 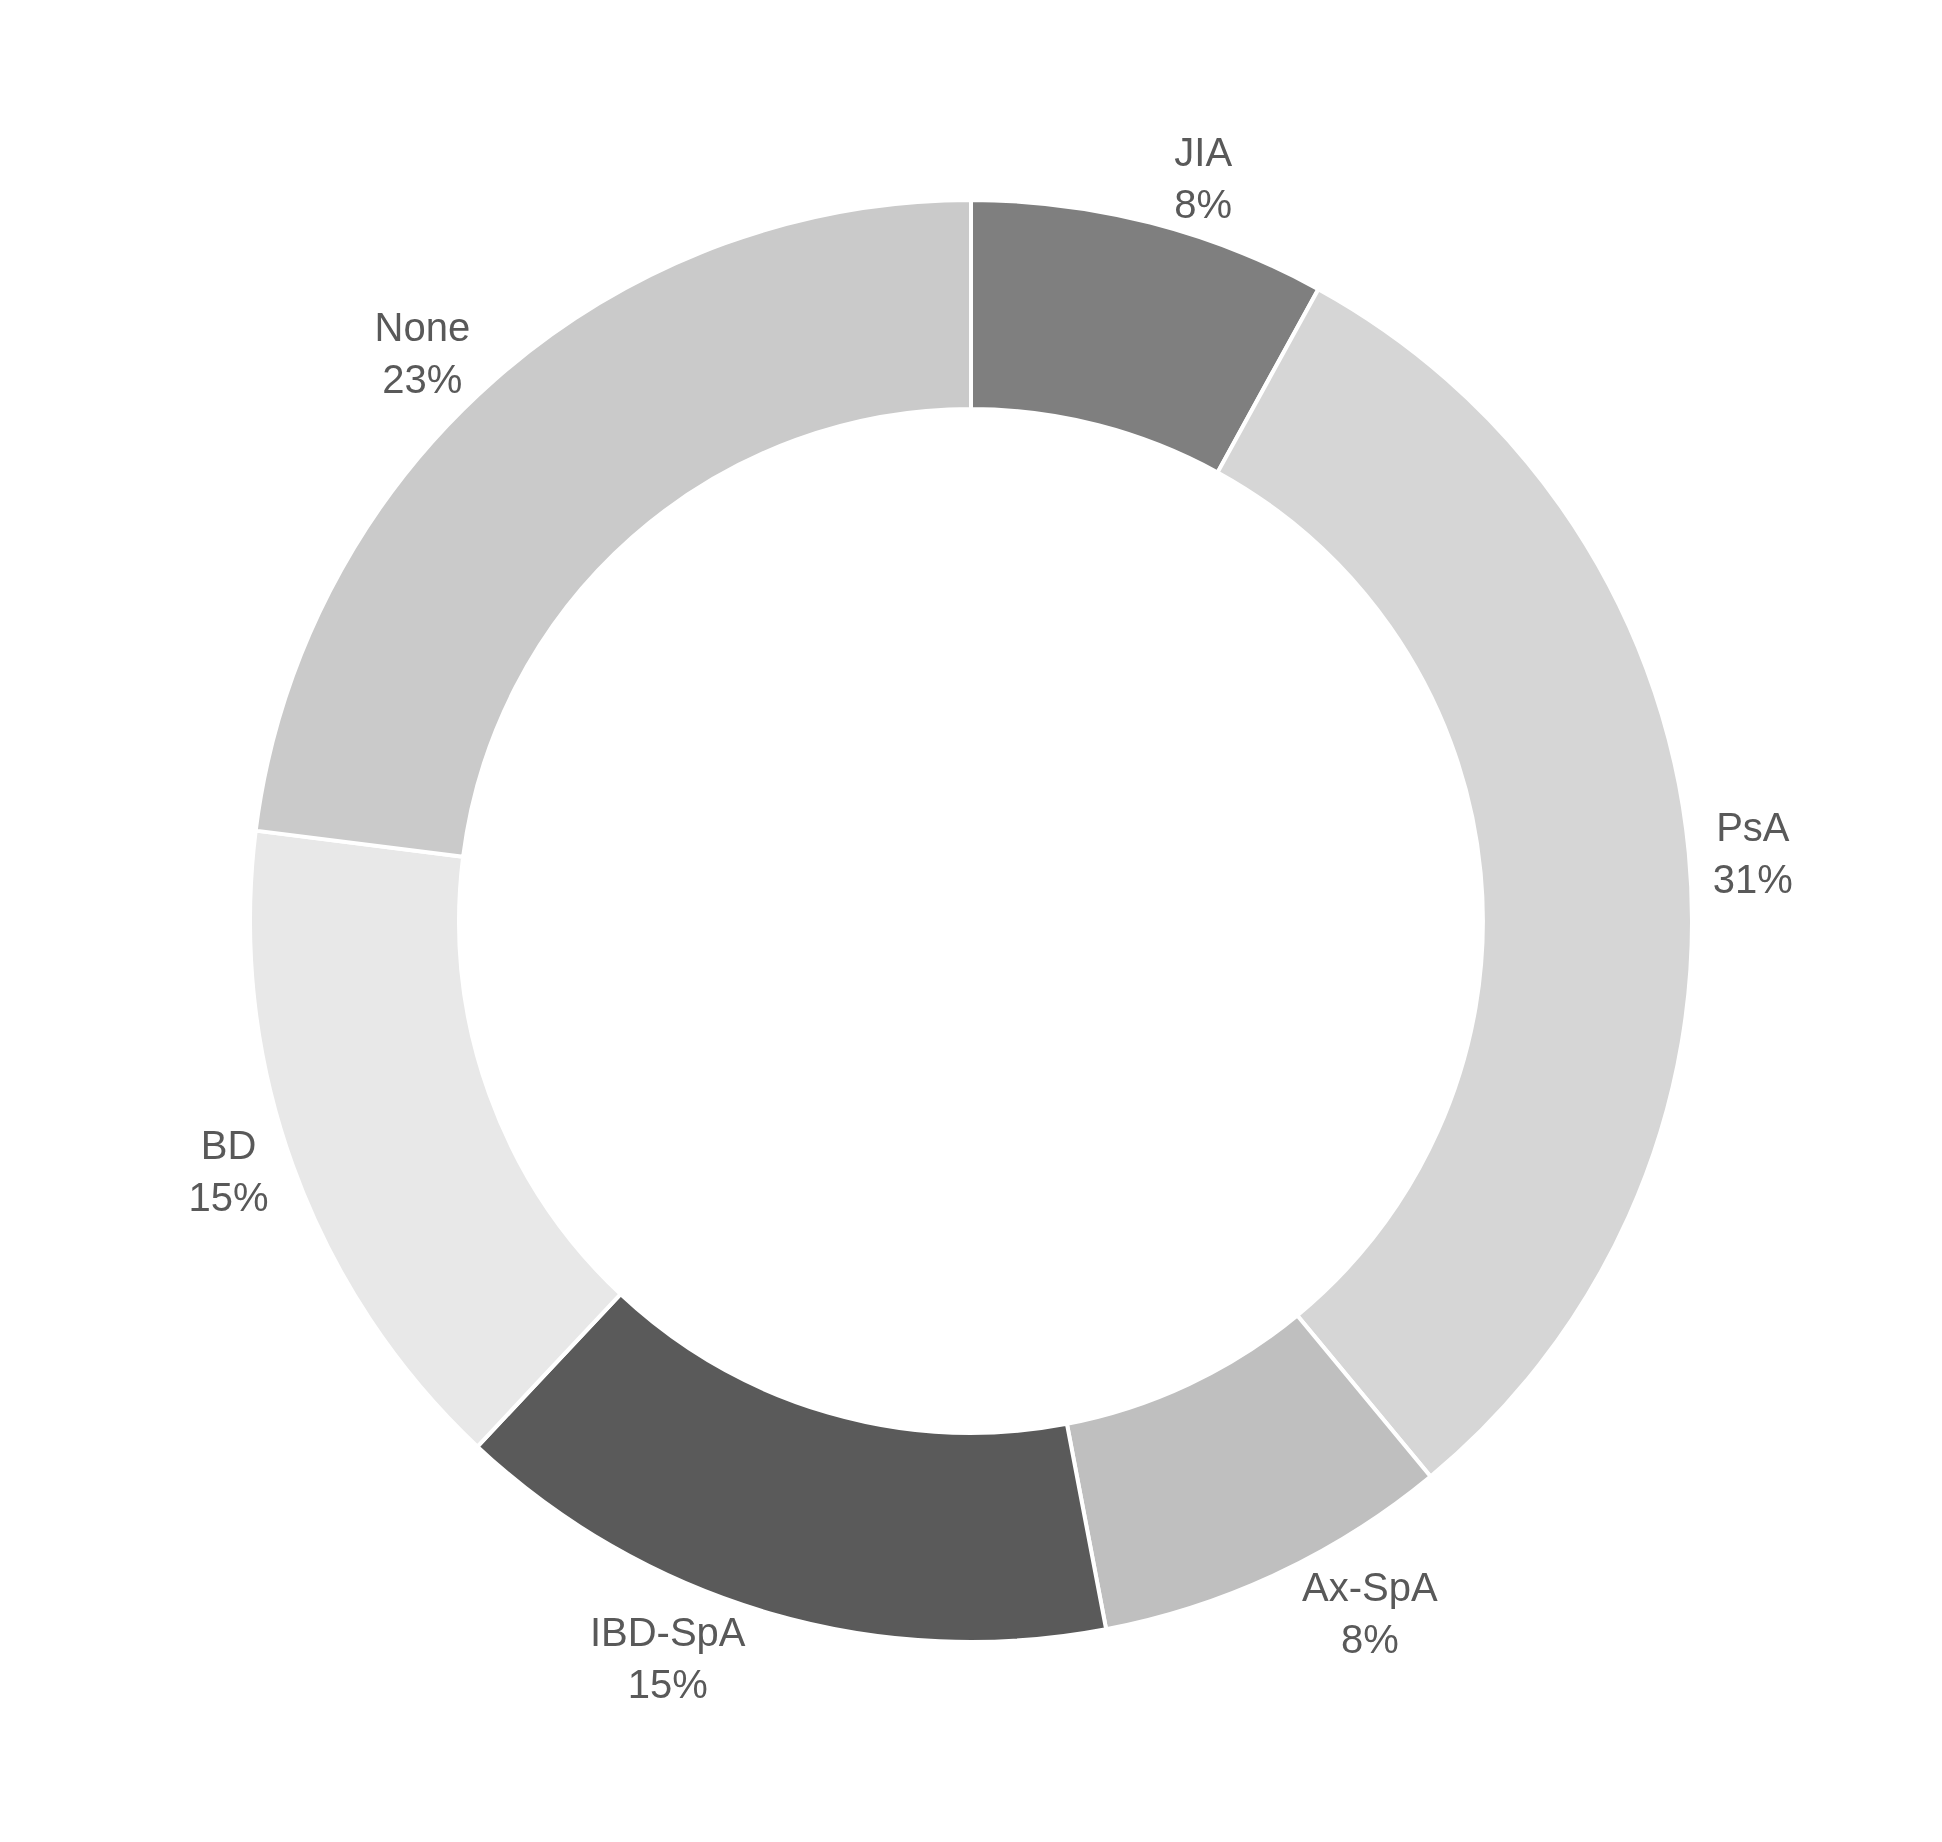 What do you see at coordinates (667, 1631) in the screenshot?
I see `slice-label: IBD-SpA` at bounding box center [667, 1631].